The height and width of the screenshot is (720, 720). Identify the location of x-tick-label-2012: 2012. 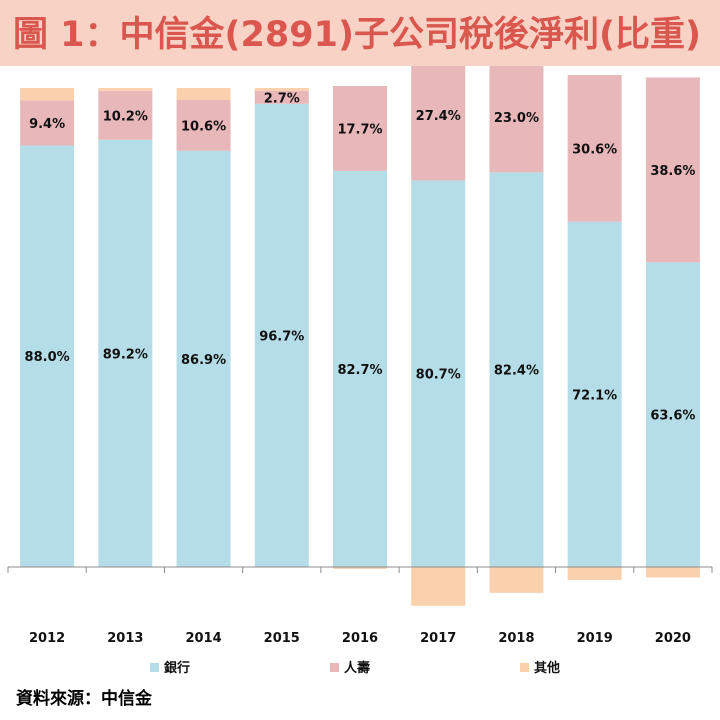
(47, 638).